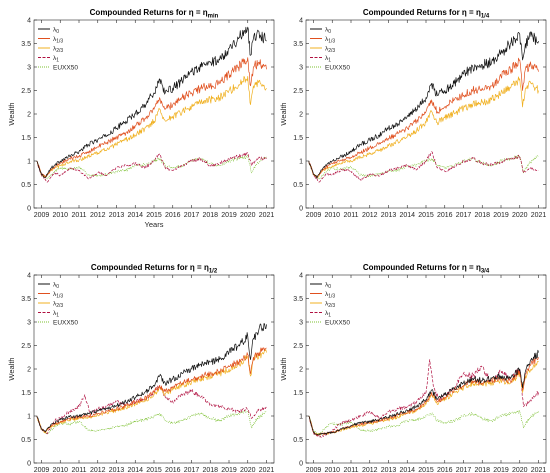 The image size is (550, 473). Describe the element at coordinates (213, 272) in the screenshot. I see `chart-title-subscript: 1/2` at that location.